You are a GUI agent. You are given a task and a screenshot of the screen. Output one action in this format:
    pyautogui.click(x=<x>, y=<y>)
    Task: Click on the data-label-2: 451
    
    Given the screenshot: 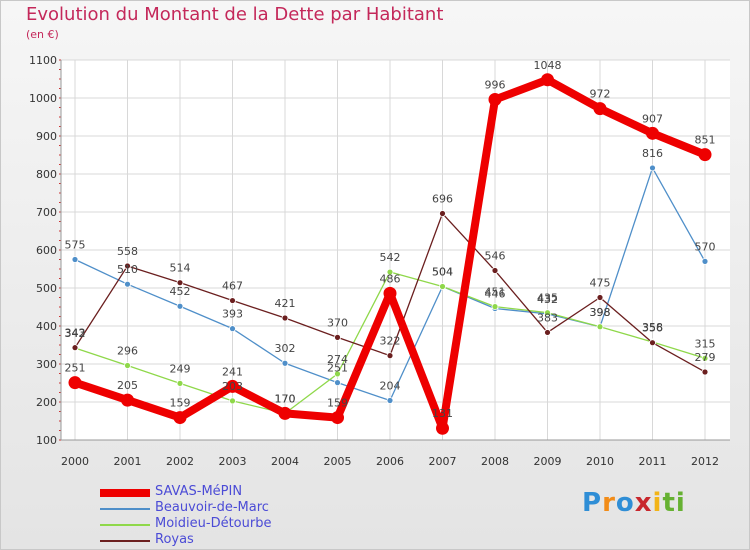 What is the action you would take?
    pyautogui.click(x=495, y=292)
    